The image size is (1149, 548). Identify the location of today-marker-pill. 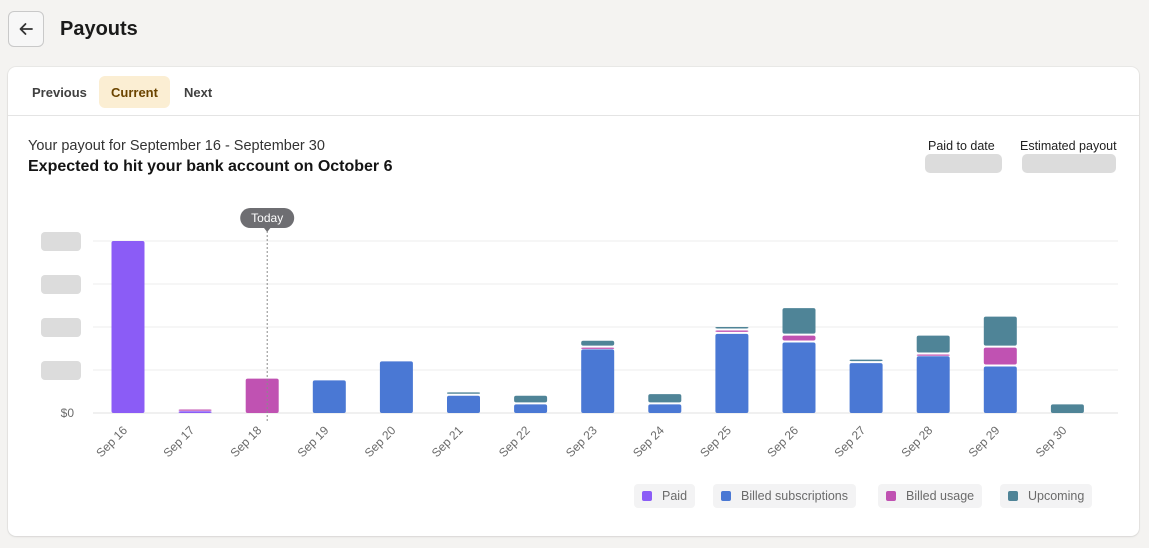
(267, 218).